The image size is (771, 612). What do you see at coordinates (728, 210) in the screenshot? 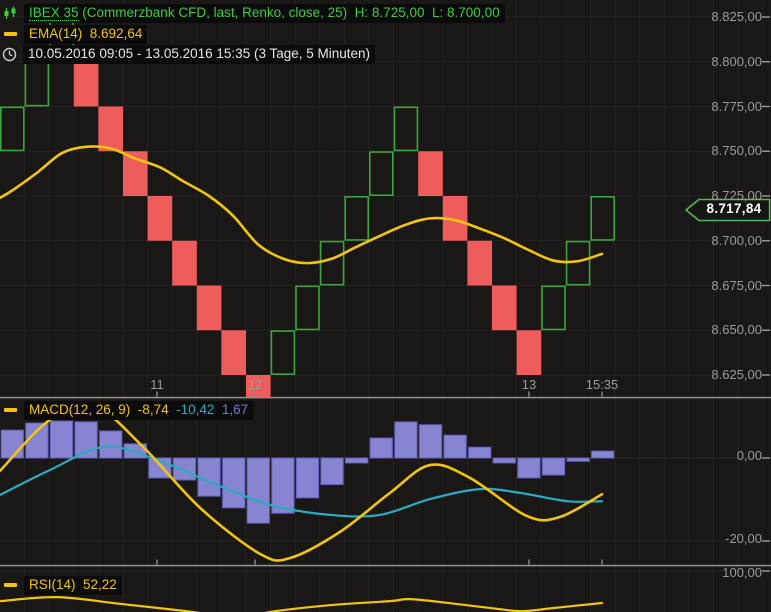
I see `current-price-badge-shape` at bounding box center [728, 210].